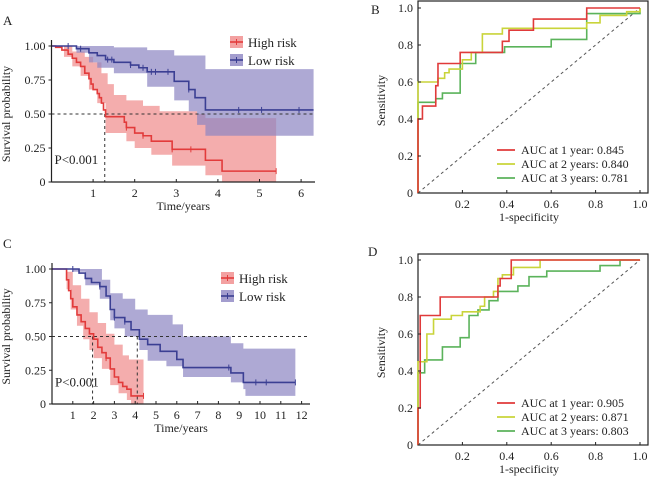 The width and height of the screenshot is (650, 486). Describe the element at coordinates (218, 415) in the screenshot. I see `x-tick-label: 8` at that location.